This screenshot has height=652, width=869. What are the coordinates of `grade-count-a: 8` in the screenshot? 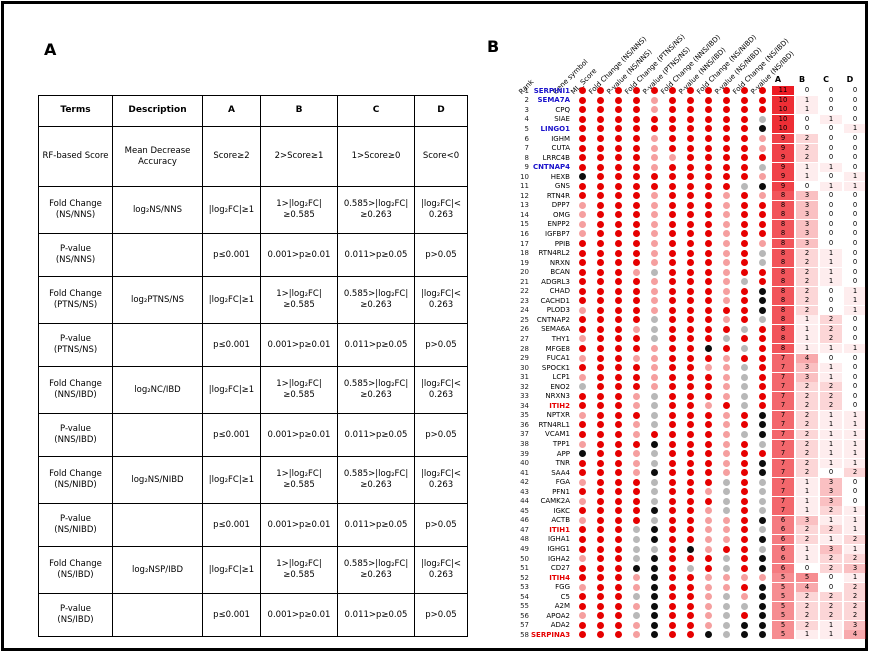 It's located at (783, 205).